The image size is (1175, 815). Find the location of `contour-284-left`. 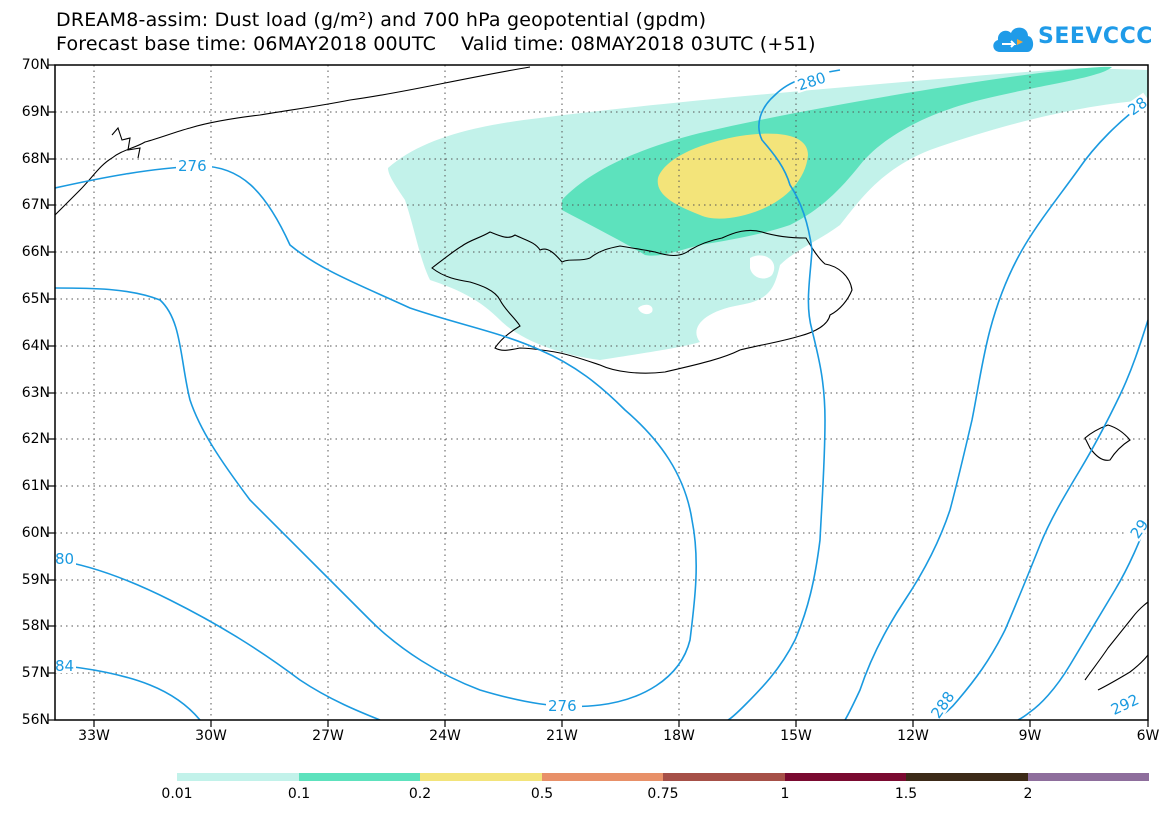

contour-284-left is located at coordinates (128, 692).